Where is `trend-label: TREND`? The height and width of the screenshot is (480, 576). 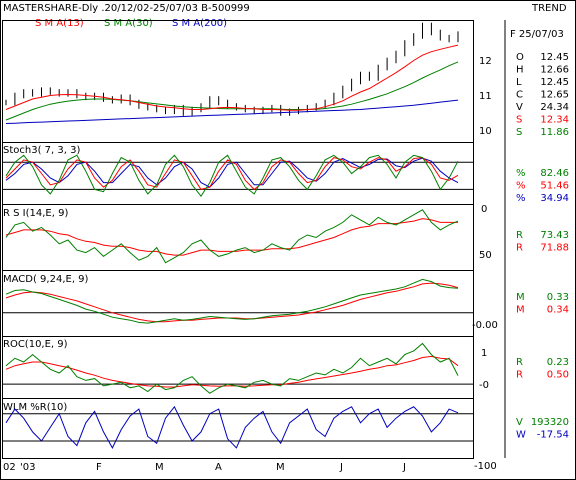
trend-label: TREND is located at coordinates (549, 8).